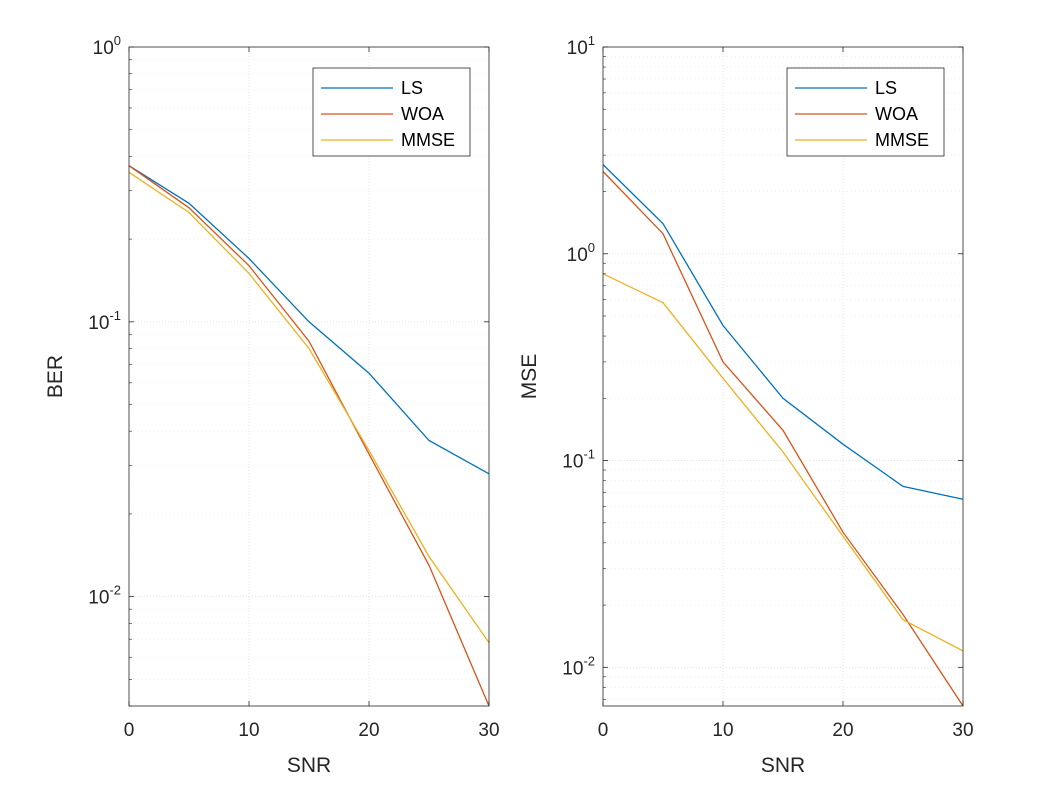  What do you see at coordinates (886, 88) in the screenshot?
I see `mse-legend-label-ls: LS` at bounding box center [886, 88].